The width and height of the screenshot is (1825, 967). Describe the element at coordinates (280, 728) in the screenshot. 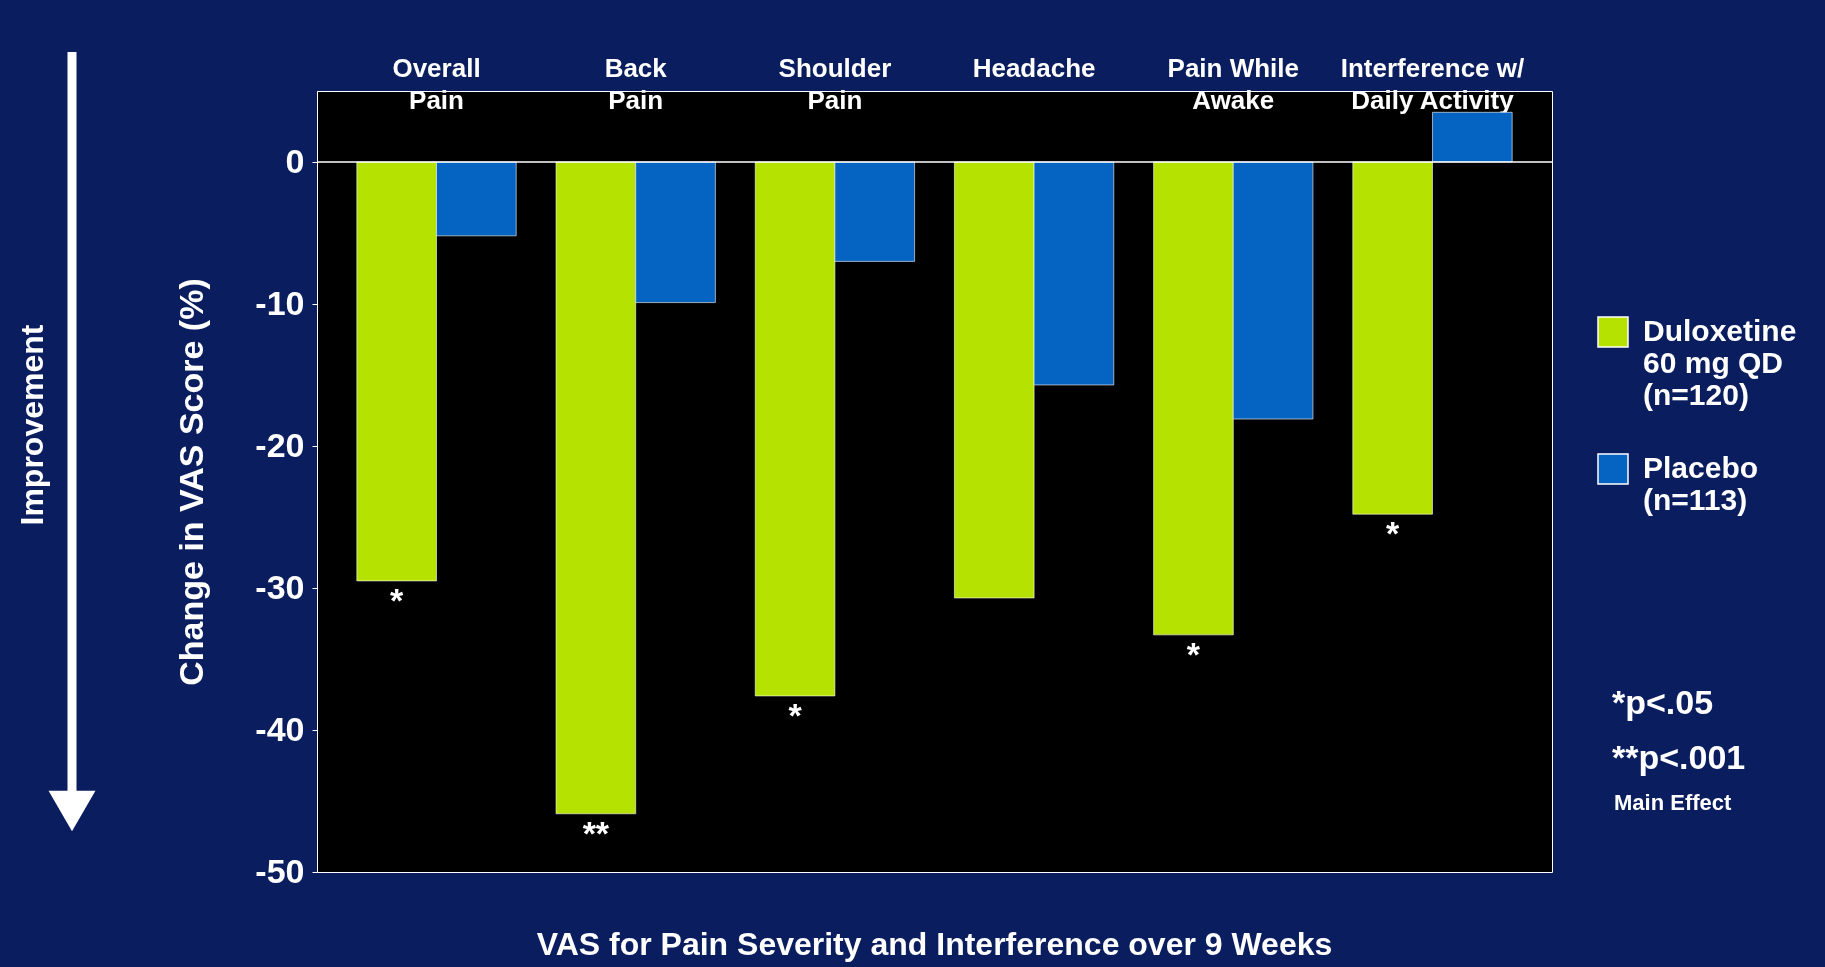

I see `y-tick-label: -40` at that location.